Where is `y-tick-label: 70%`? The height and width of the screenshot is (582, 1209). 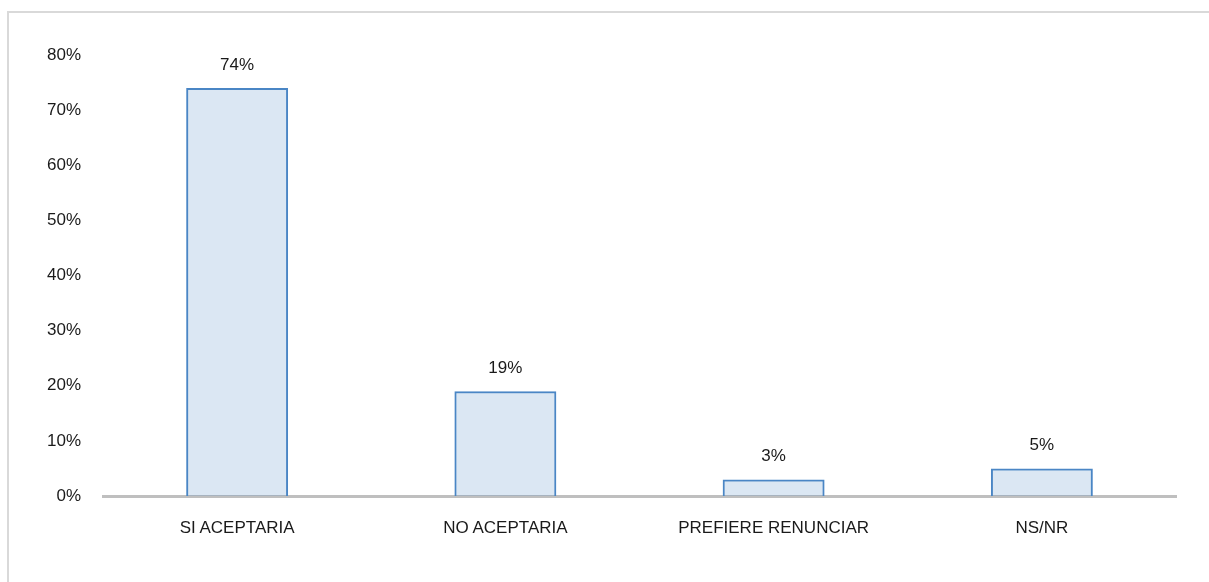 y-tick-label: 70% is located at coordinates (63, 109).